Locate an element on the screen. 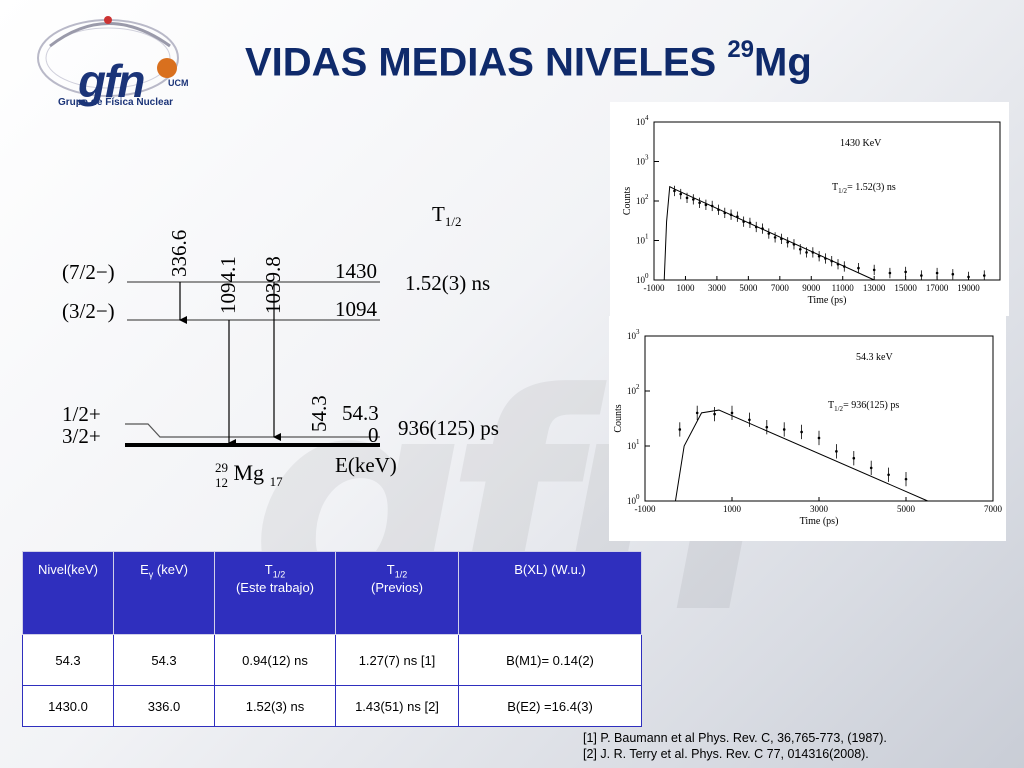 The width and height of the screenshot is (1024, 768). nucleus-neutrons: 17 is located at coordinates (277, 481).